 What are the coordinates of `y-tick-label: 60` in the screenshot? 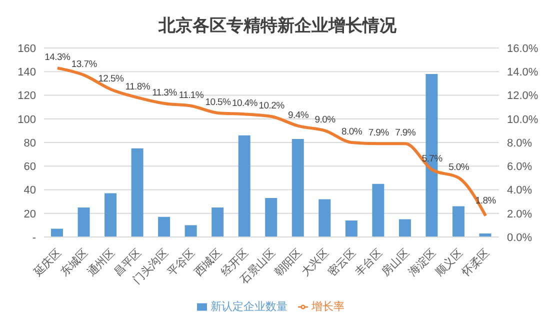 It's located at (30, 167).